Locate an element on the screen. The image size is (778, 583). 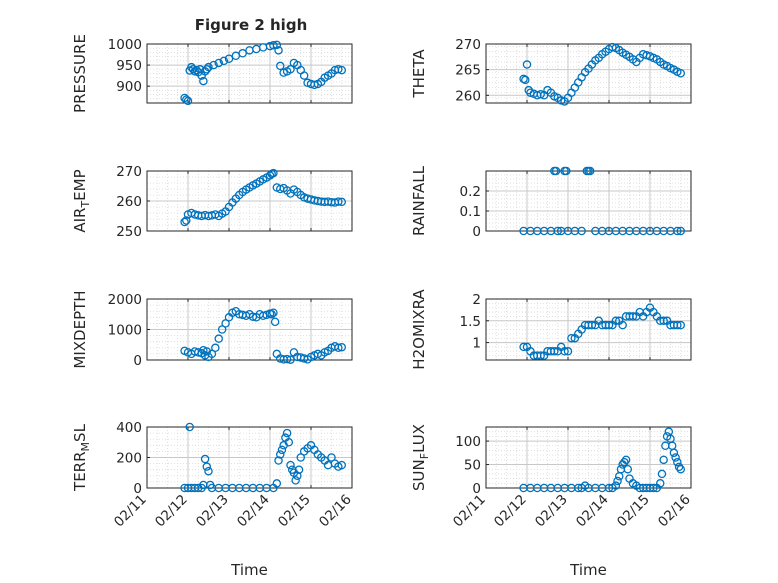
ylabel-theta: THETA is located at coordinates (419, 74).